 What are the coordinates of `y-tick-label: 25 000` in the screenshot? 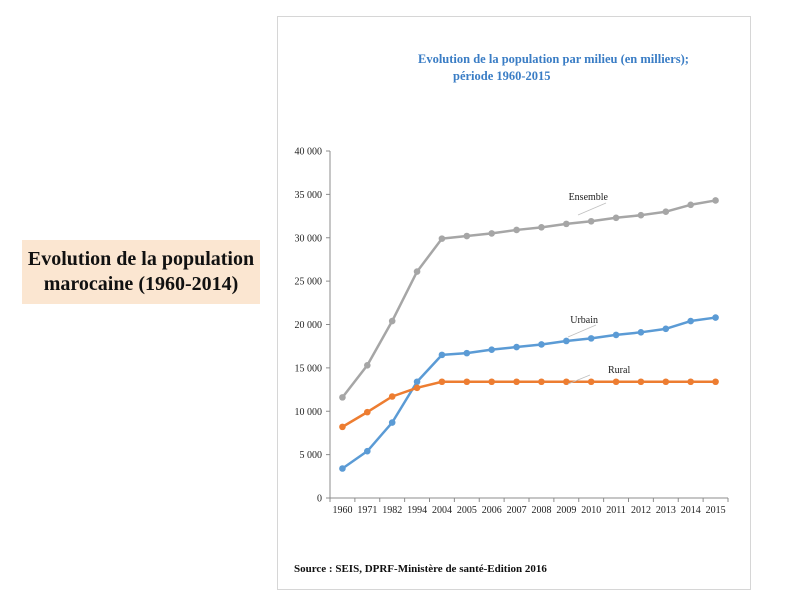 It's located at (309, 282).